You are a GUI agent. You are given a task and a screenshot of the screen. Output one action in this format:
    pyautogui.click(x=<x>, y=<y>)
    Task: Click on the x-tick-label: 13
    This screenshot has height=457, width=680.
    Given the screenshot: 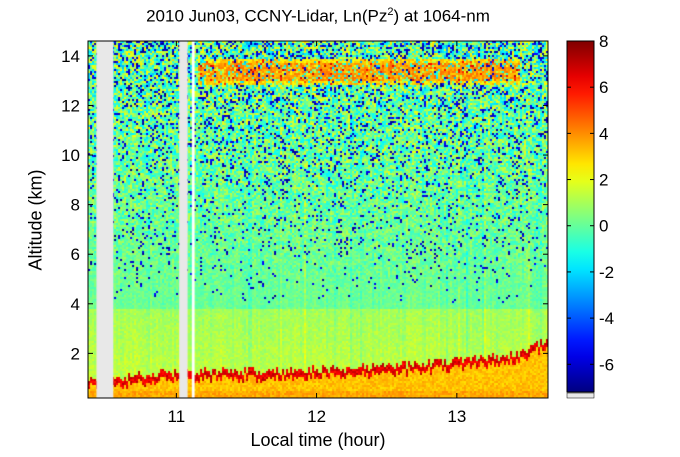 What is the action you would take?
    pyautogui.click(x=456, y=416)
    